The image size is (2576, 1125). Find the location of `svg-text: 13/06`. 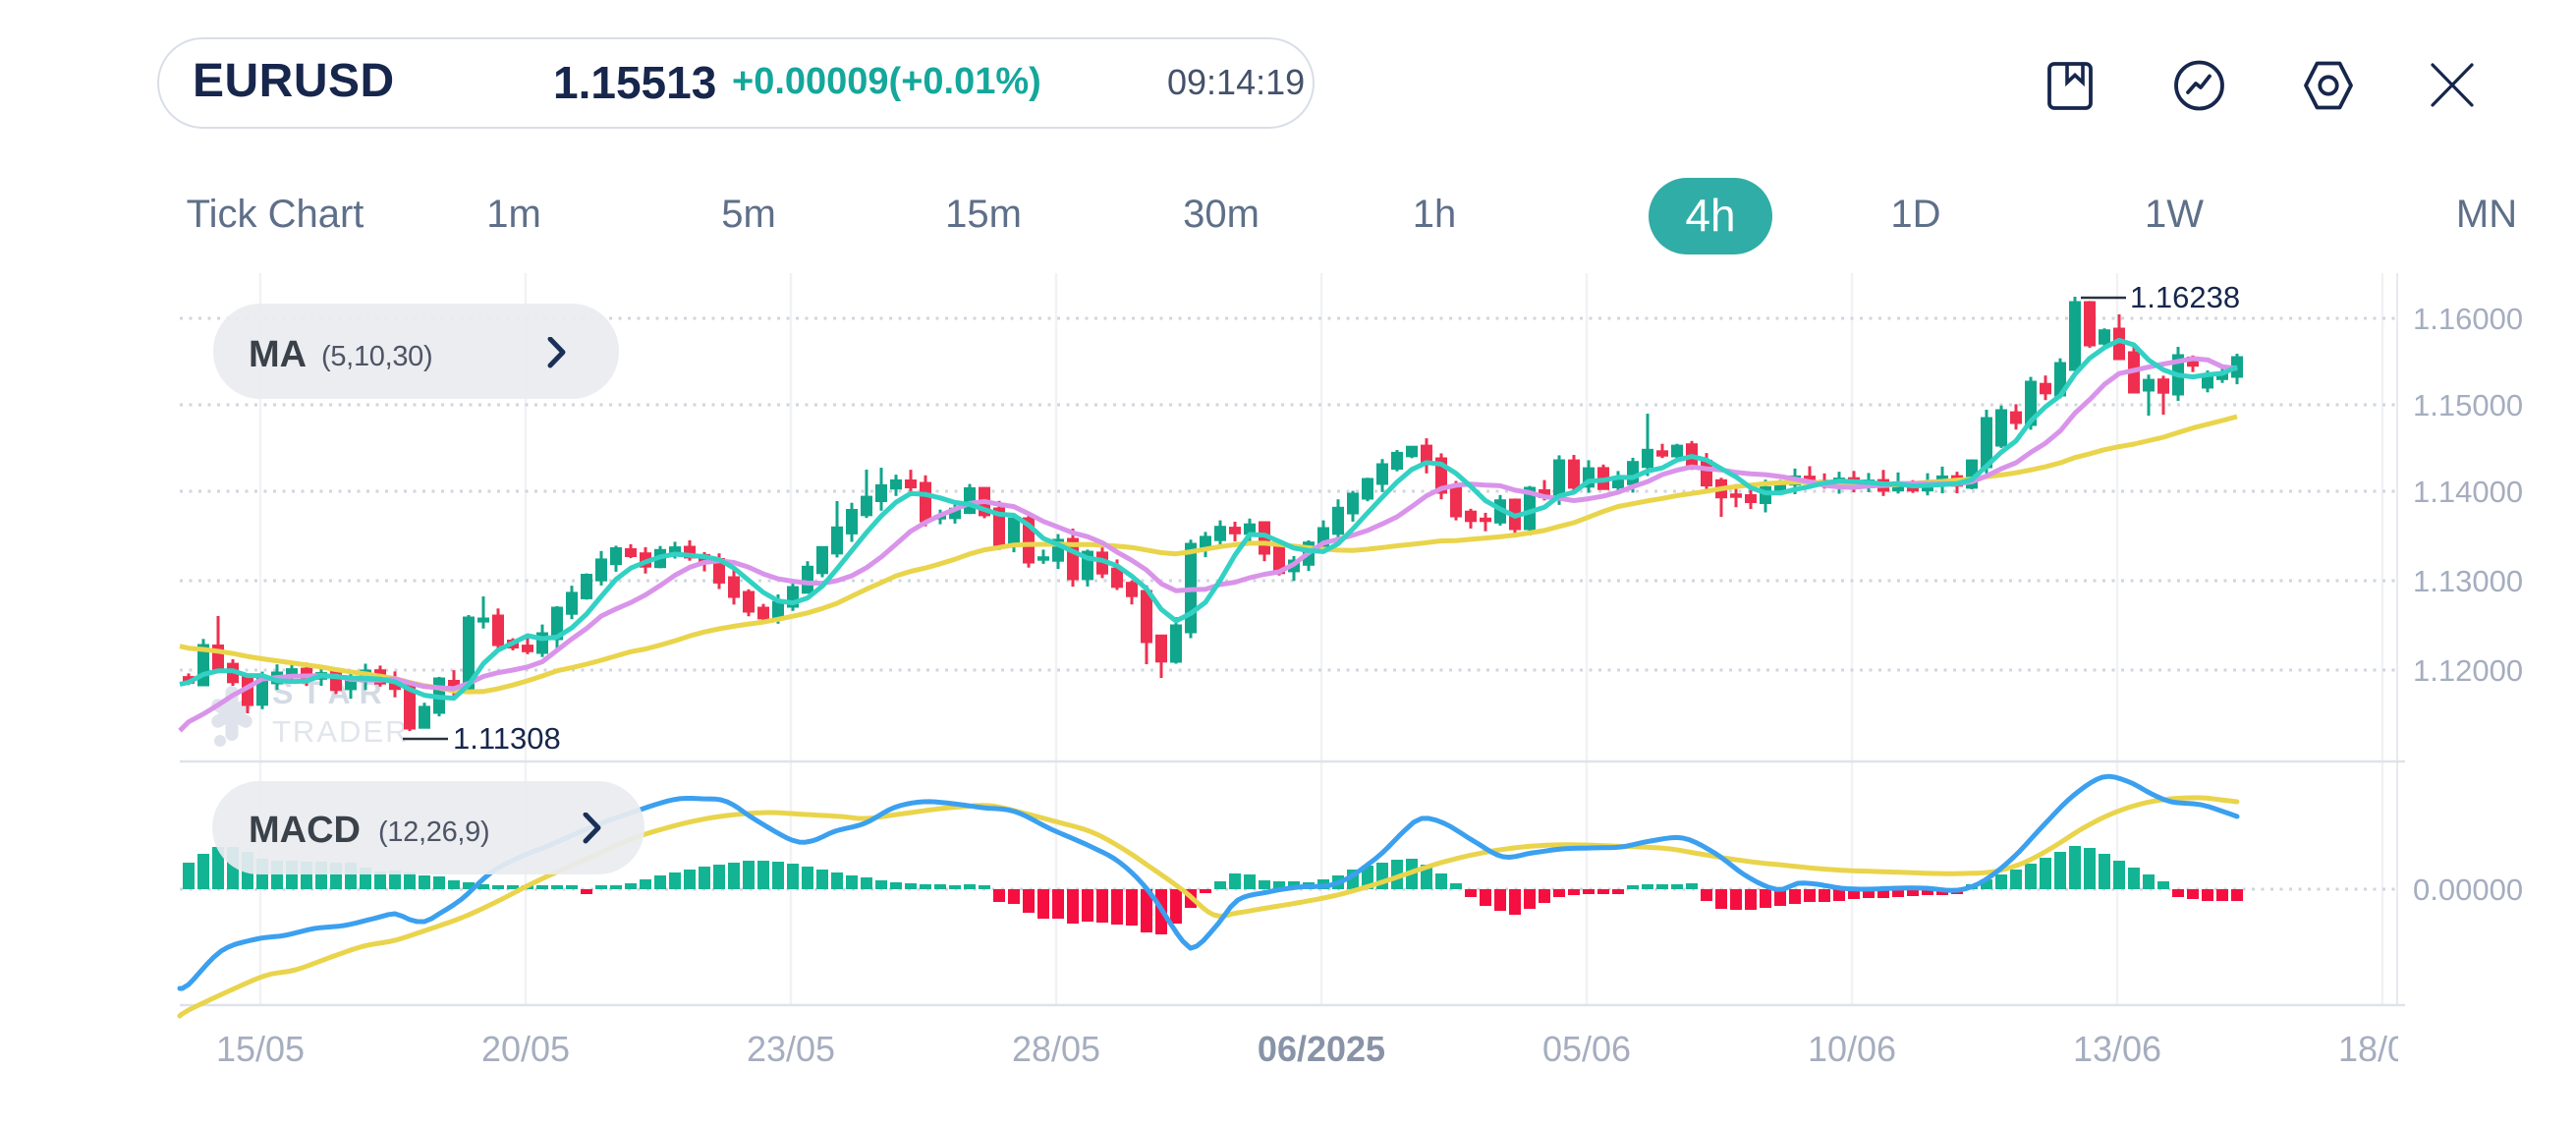

svg-text: 13/06 is located at coordinates (2117, 1049).